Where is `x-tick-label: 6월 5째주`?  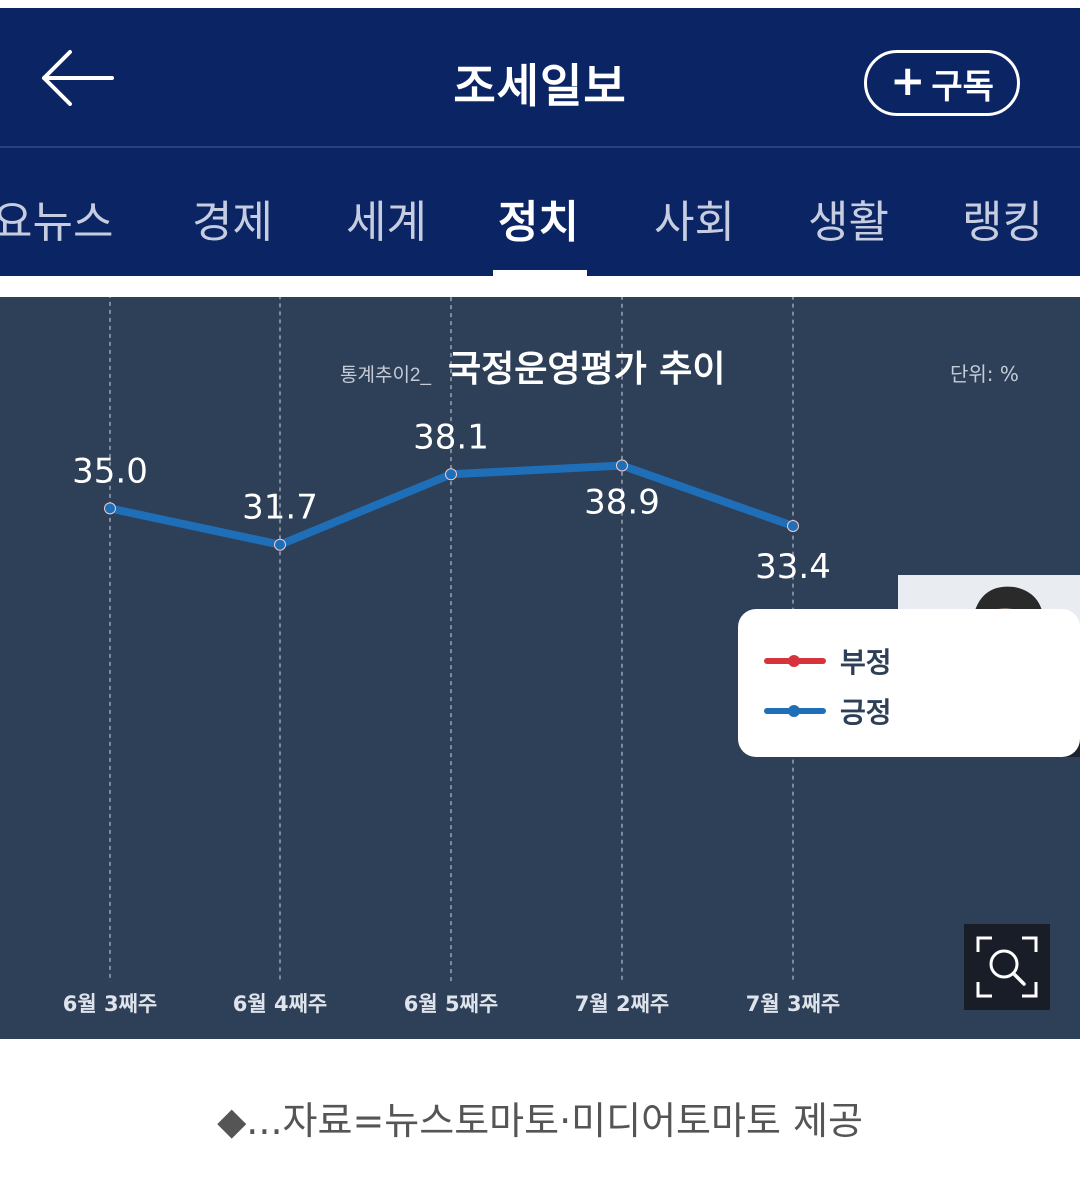 x-tick-label: 6월 5째주 is located at coordinates (451, 1004).